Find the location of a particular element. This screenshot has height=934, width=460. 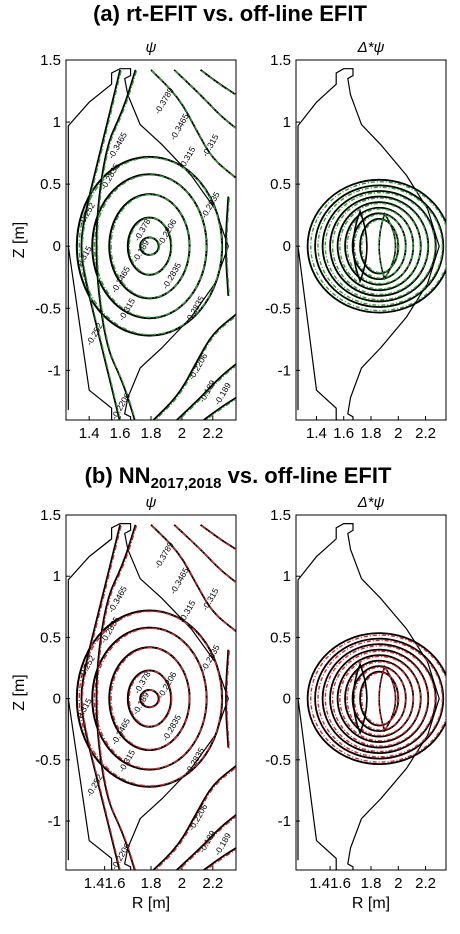

plot-area is located at coordinates (371, 696).